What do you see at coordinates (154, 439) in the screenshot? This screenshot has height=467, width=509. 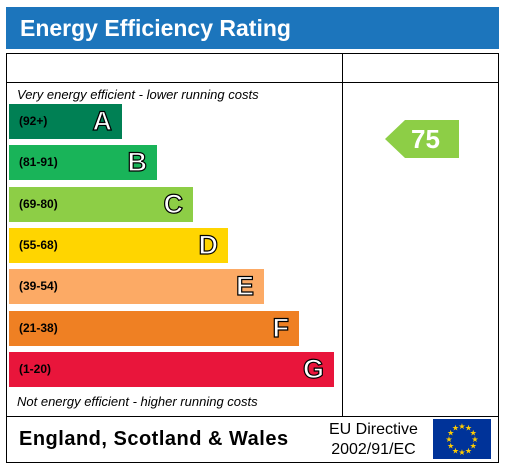 I see `region-label: England, Scotland & Wales` at bounding box center [154, 439].